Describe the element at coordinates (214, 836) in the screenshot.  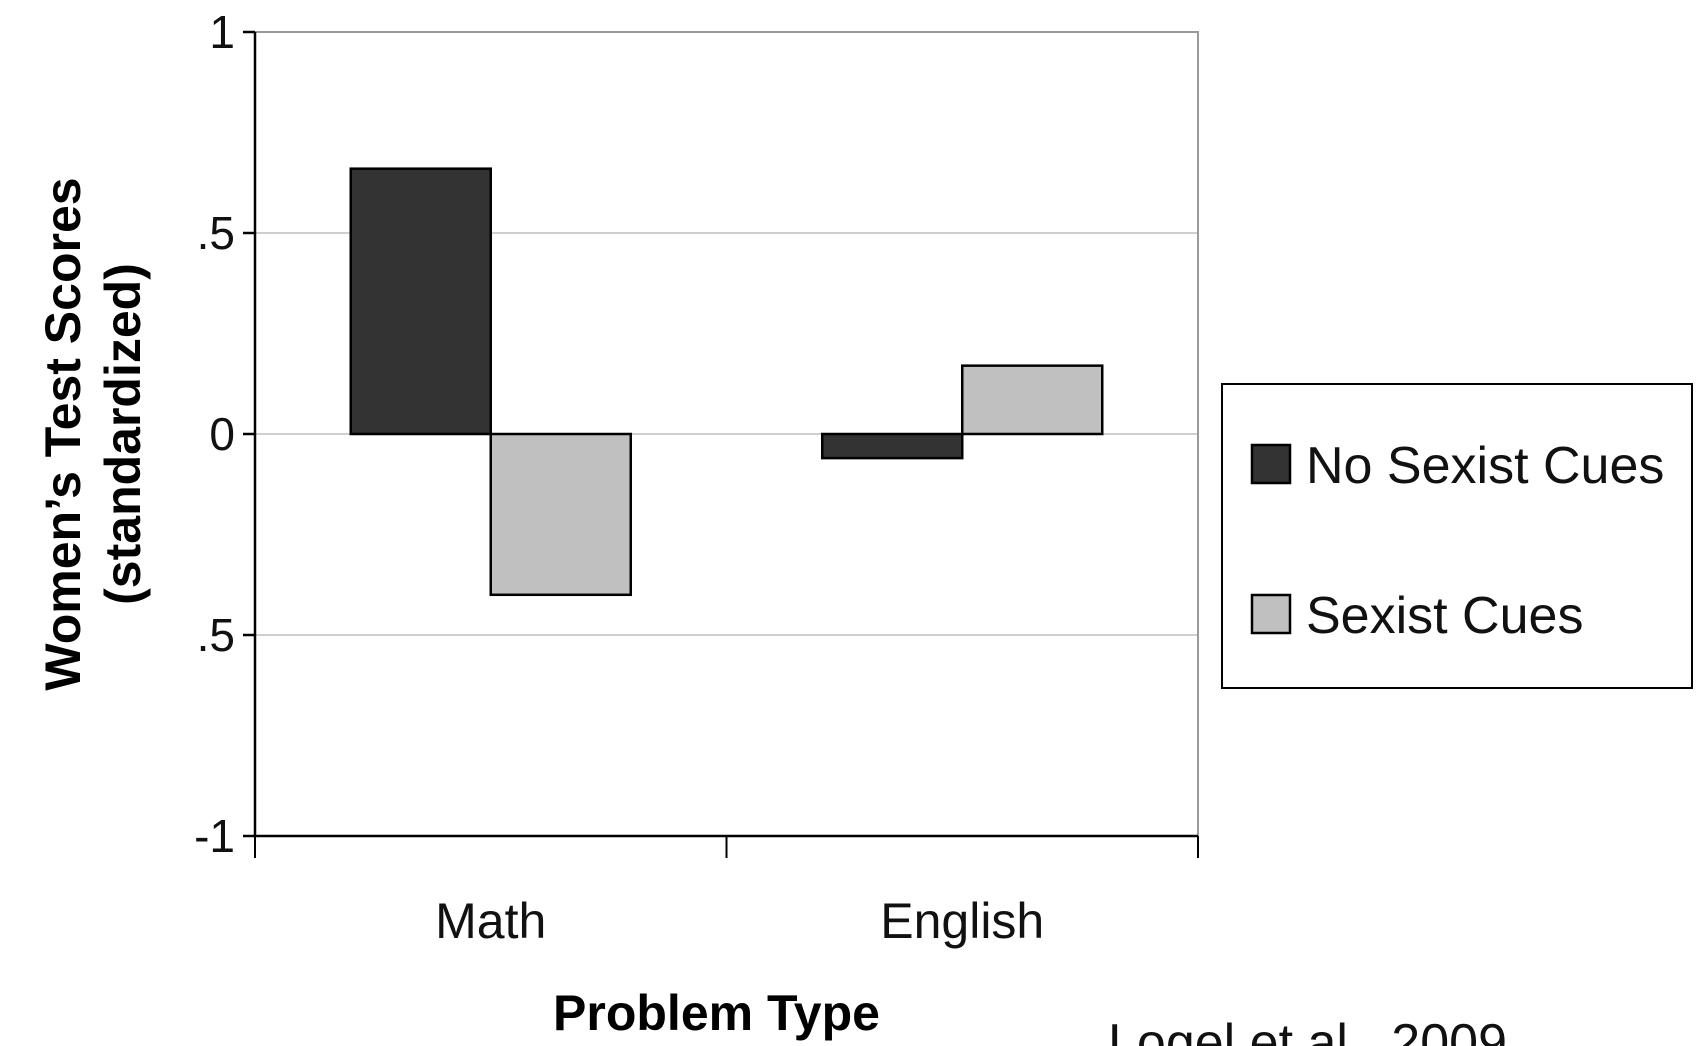
I see `y-tick-label: -1` at that location.